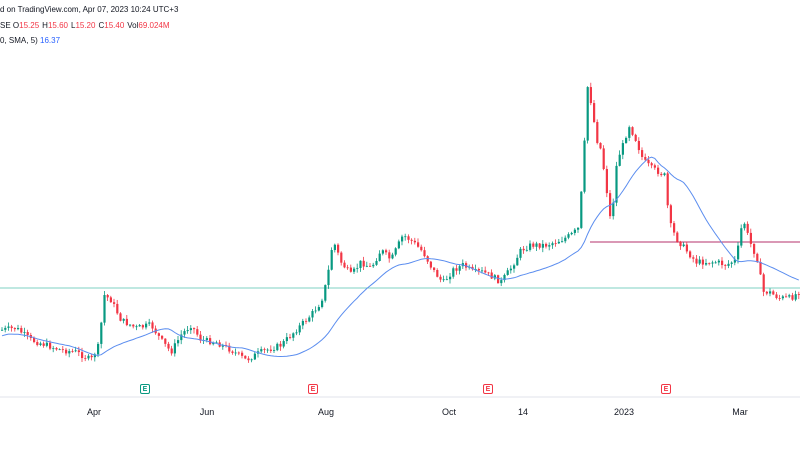  I want to click on ohlc-values: O15.25 H15.60 L15.20 C15.40 Vol69.024M, so click(93, 25).